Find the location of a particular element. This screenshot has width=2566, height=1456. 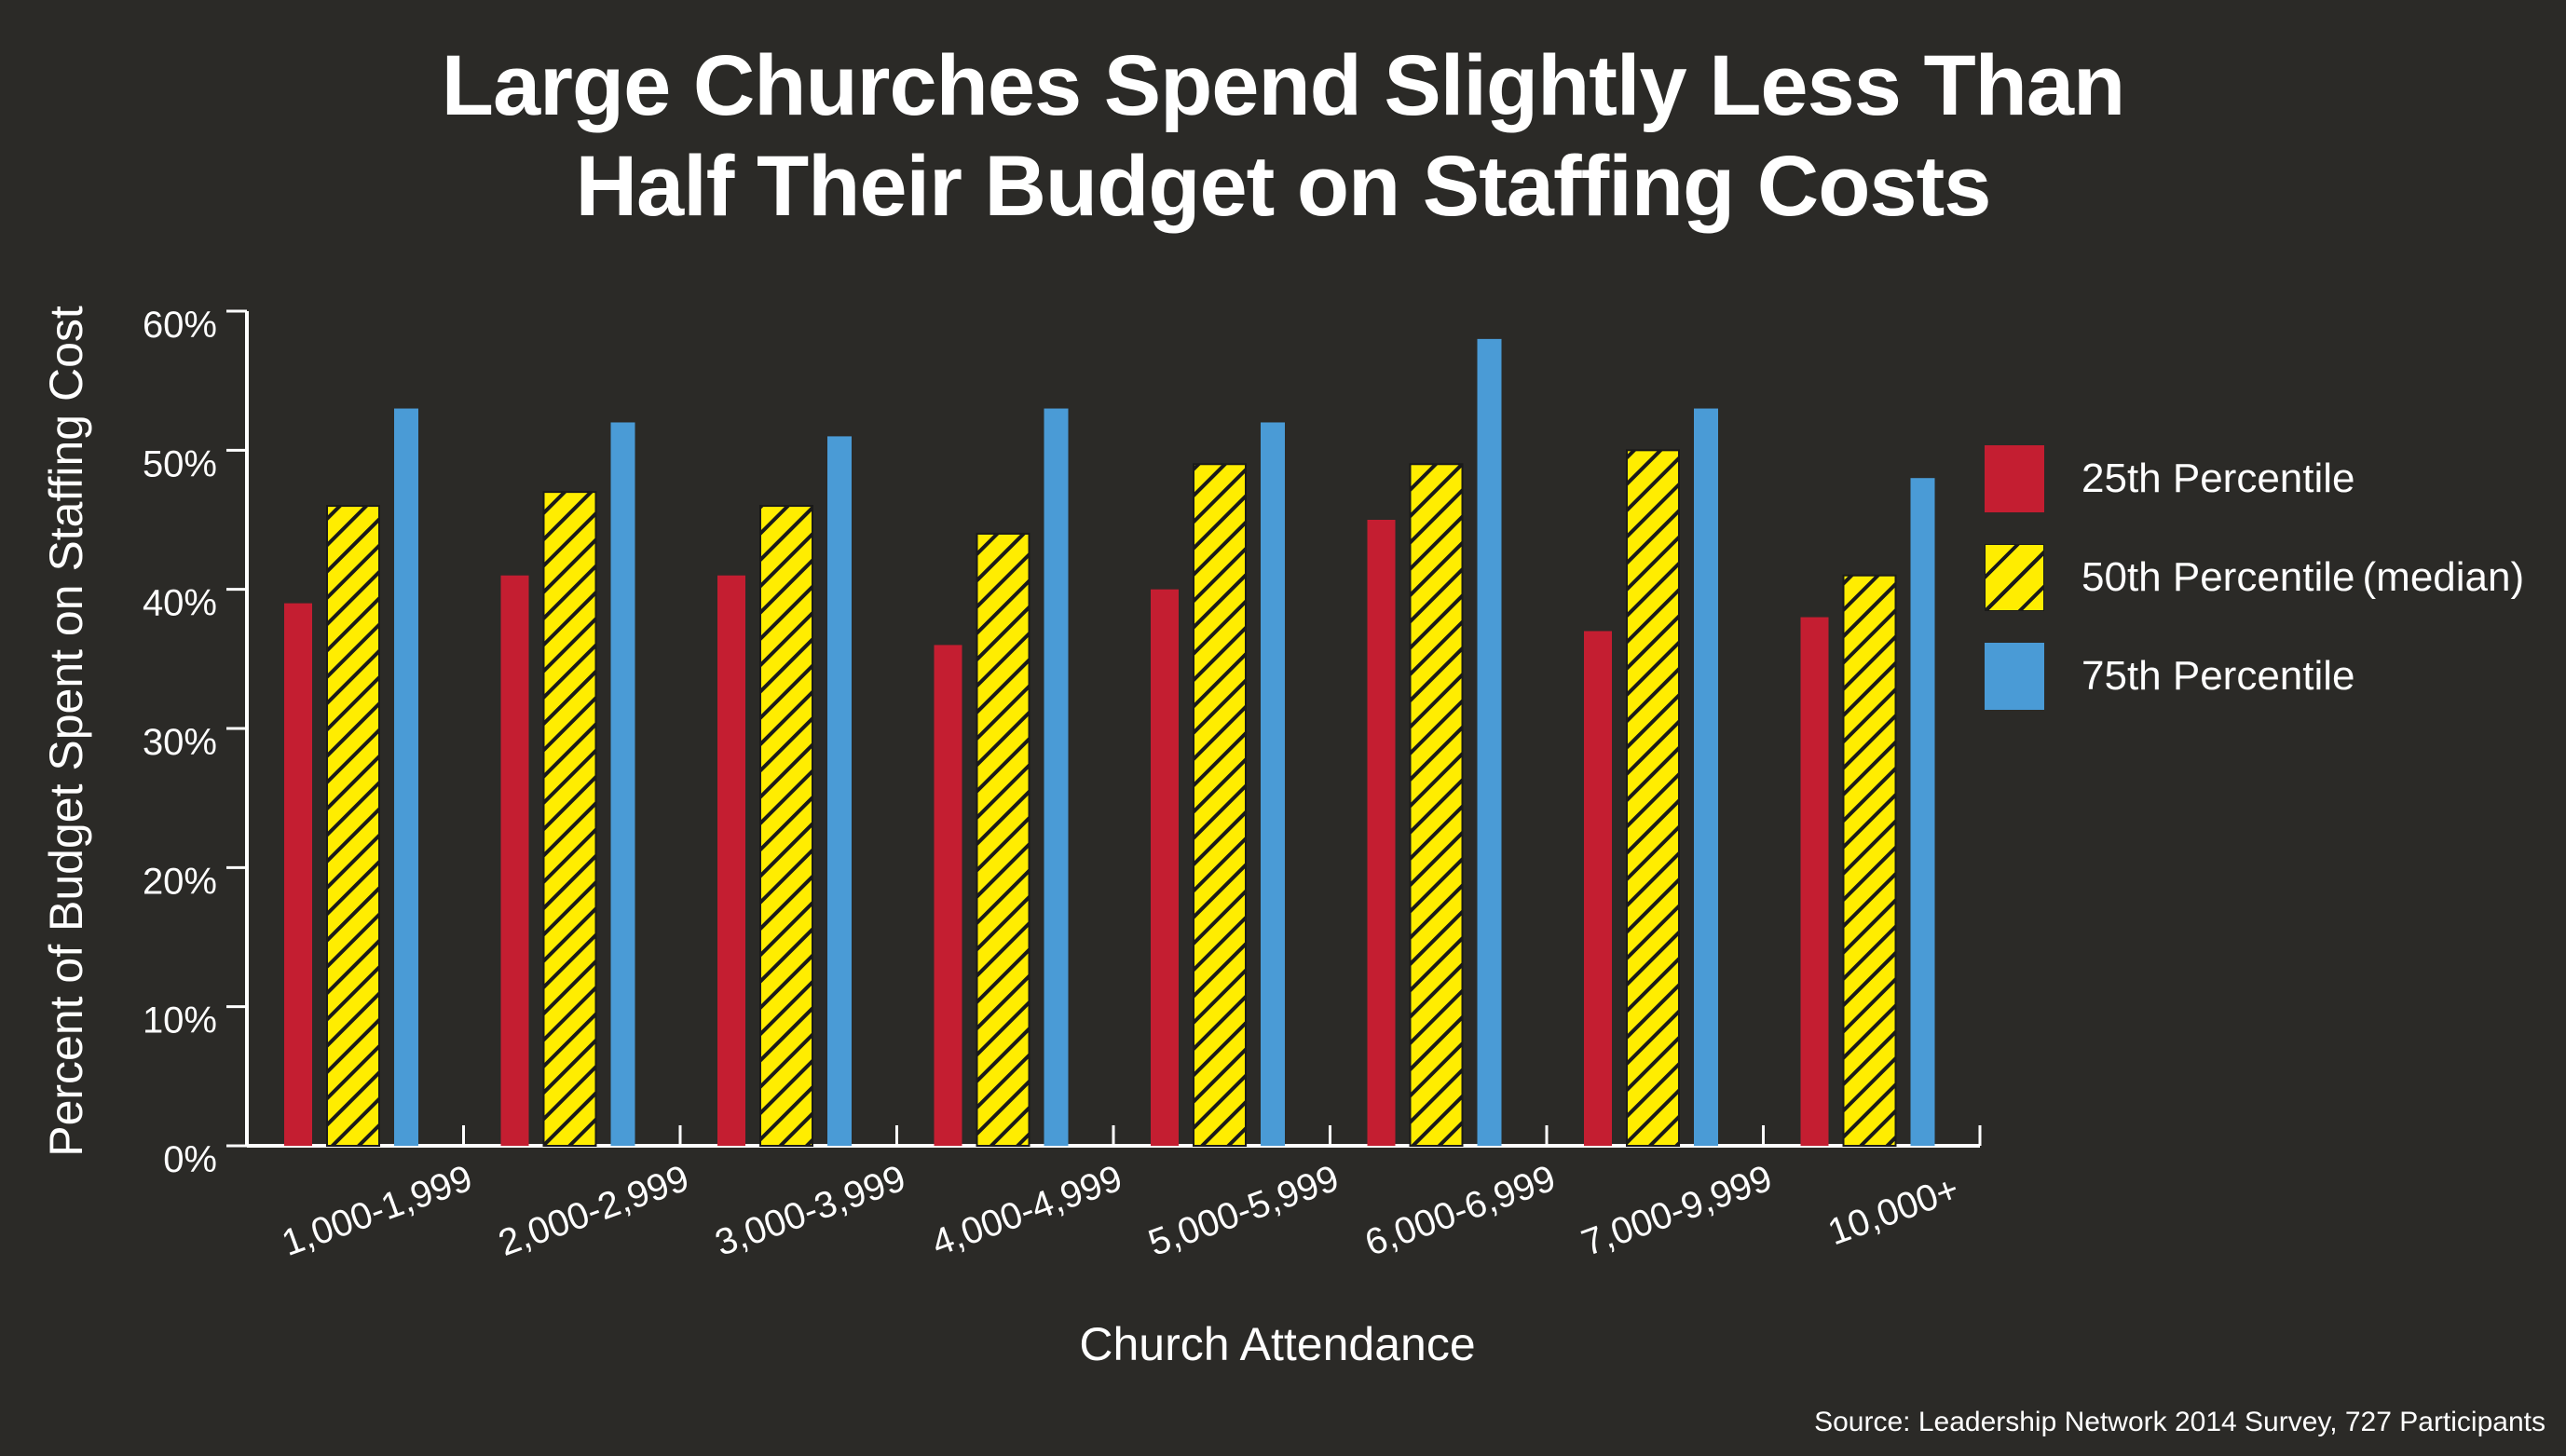

legend-label-75th: 75th Percentile is located at coordinates (2218, 676).